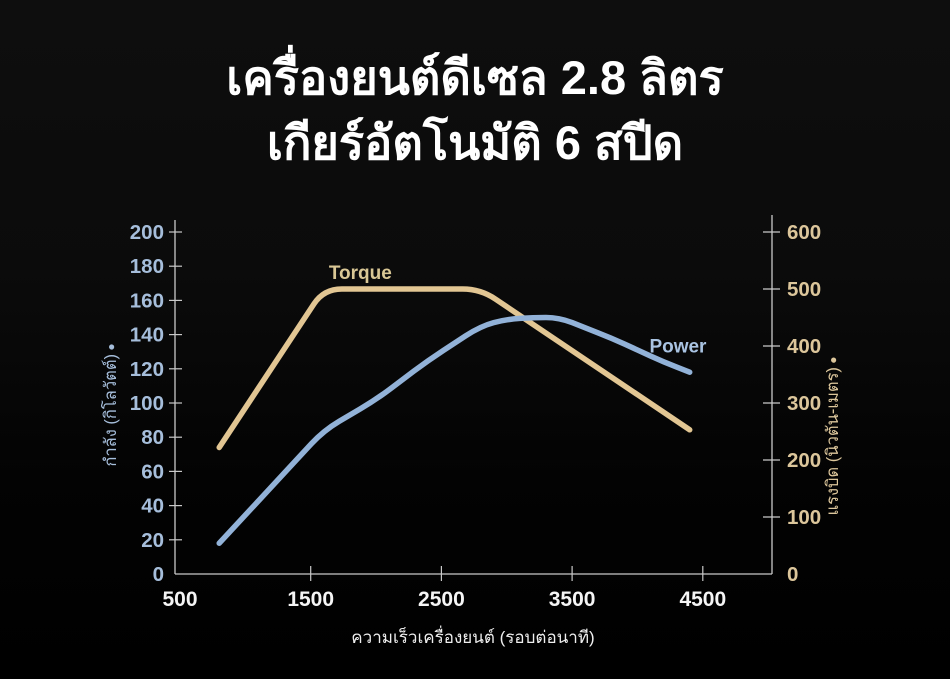  Describe the element at coordinates (147, 300) in the screenshot. I see `y-left-tick-label: 160` at that location.